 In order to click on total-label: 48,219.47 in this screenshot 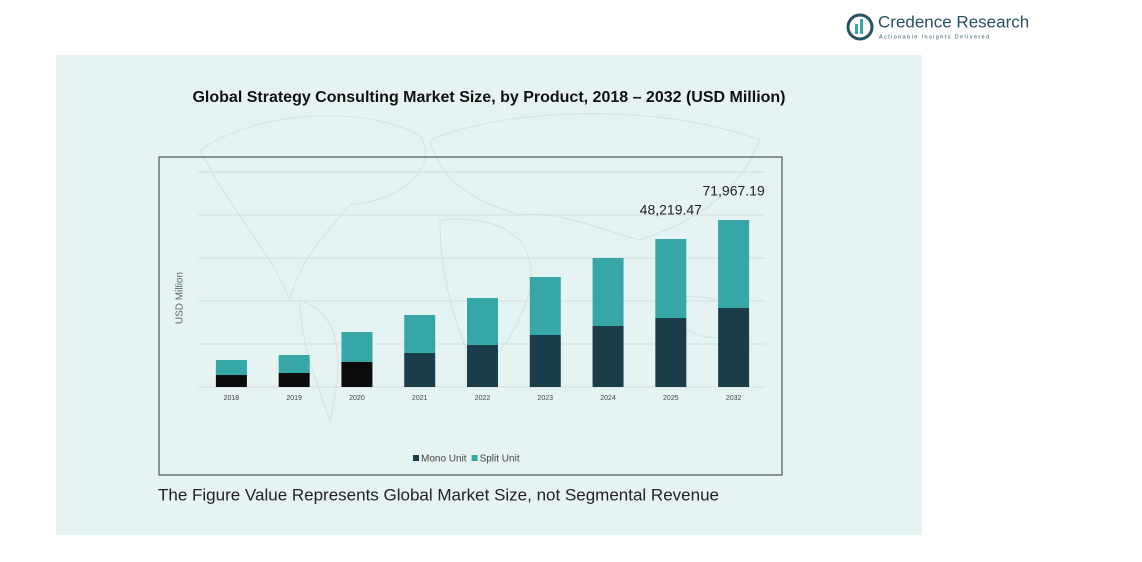, I will do `click(671, 210)`.